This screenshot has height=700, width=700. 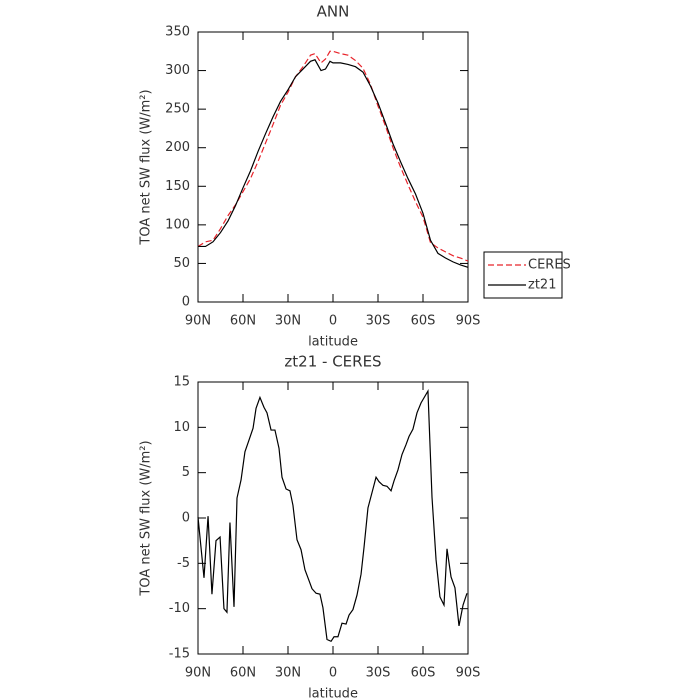 What do you see at coordinates (523, 275) in the screenshot?
I see `legend-box` at bounding box center [523, 275].